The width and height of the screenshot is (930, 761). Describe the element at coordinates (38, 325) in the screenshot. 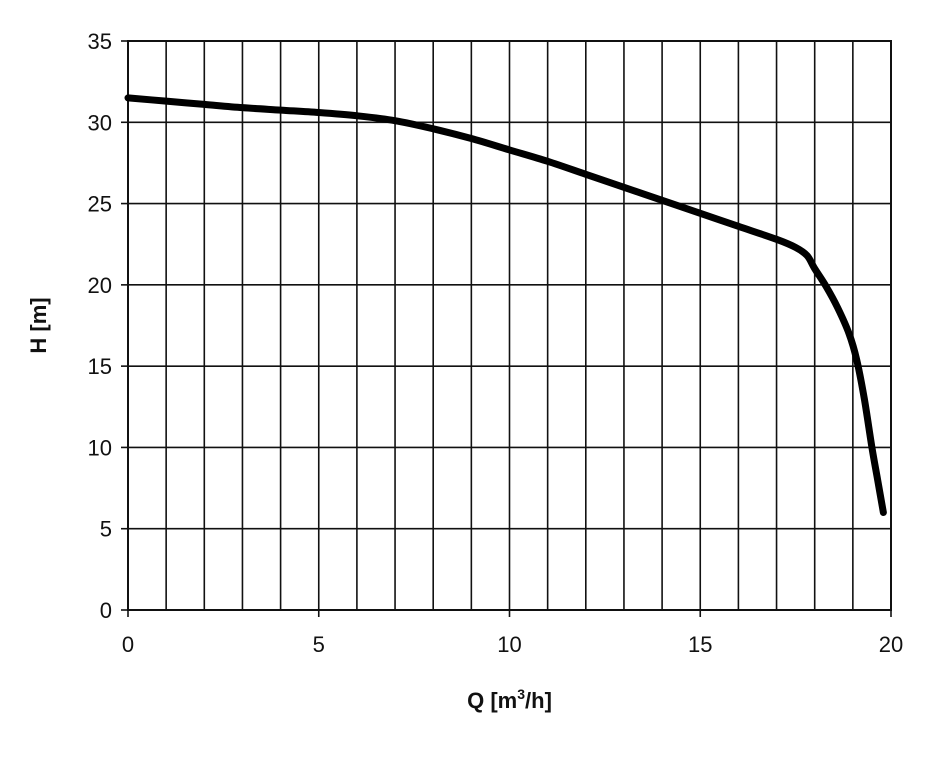

I see `y-axis-title: H [m]` at that location.